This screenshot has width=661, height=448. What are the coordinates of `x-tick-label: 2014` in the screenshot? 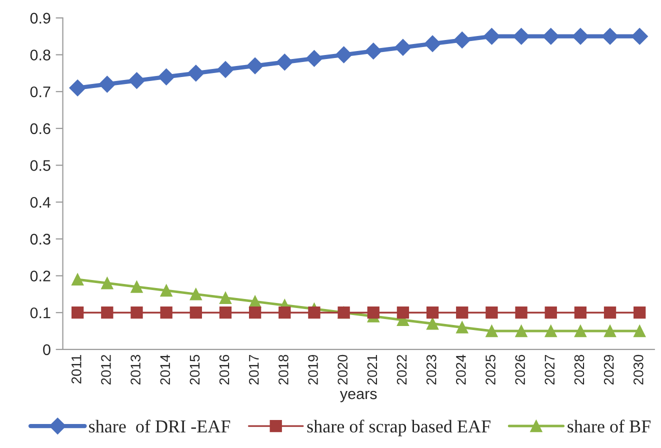 It's located at (165, 369).